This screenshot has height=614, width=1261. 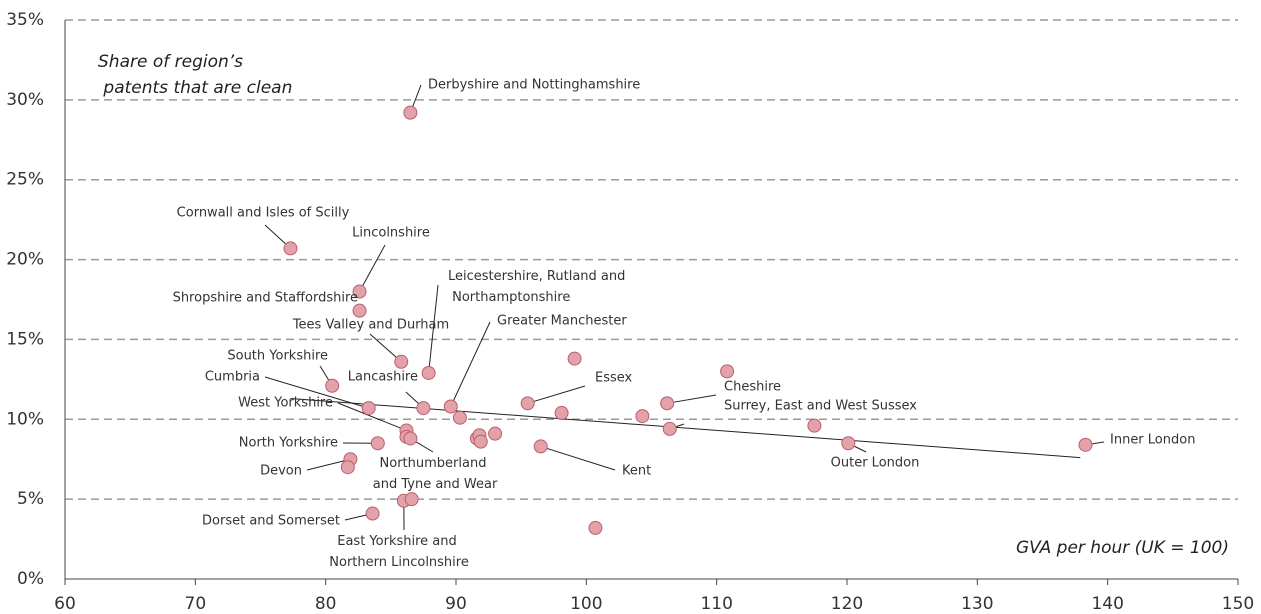 What do you see at coordinates (30, 499) in the screenshot?
I see `y-tick-label: 5%` at bounding box center [30, 499].